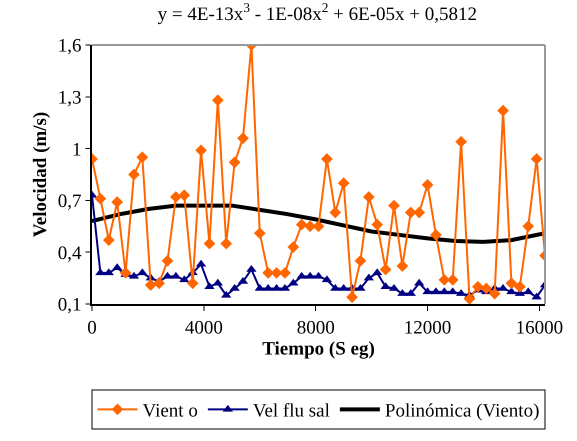  I want to click on y-tick-label: 0,4, so click(70, 253).